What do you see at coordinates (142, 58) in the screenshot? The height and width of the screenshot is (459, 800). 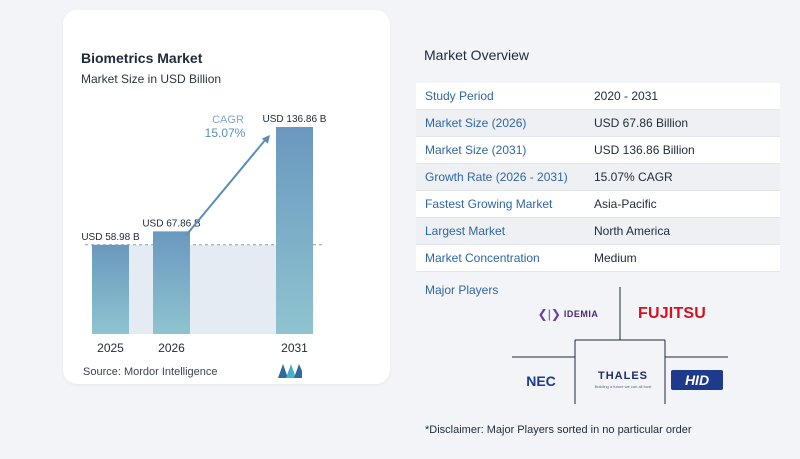 I see `chart-title: Biometrics Market` at bounding box center [142, 58].